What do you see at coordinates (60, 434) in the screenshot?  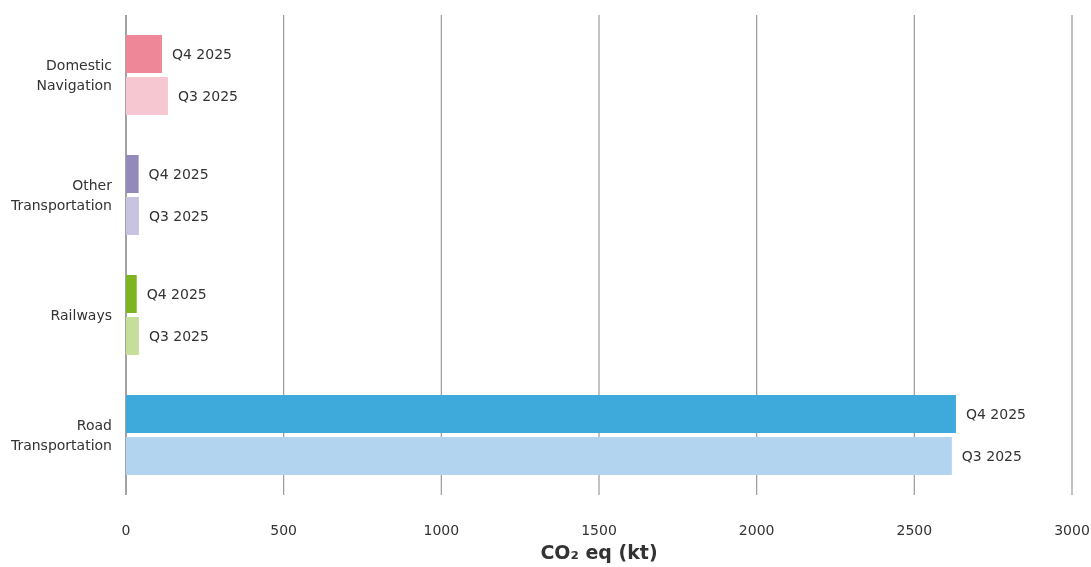 I see `y-tick-label: Road Transportation` at bounding box center [60, 434].